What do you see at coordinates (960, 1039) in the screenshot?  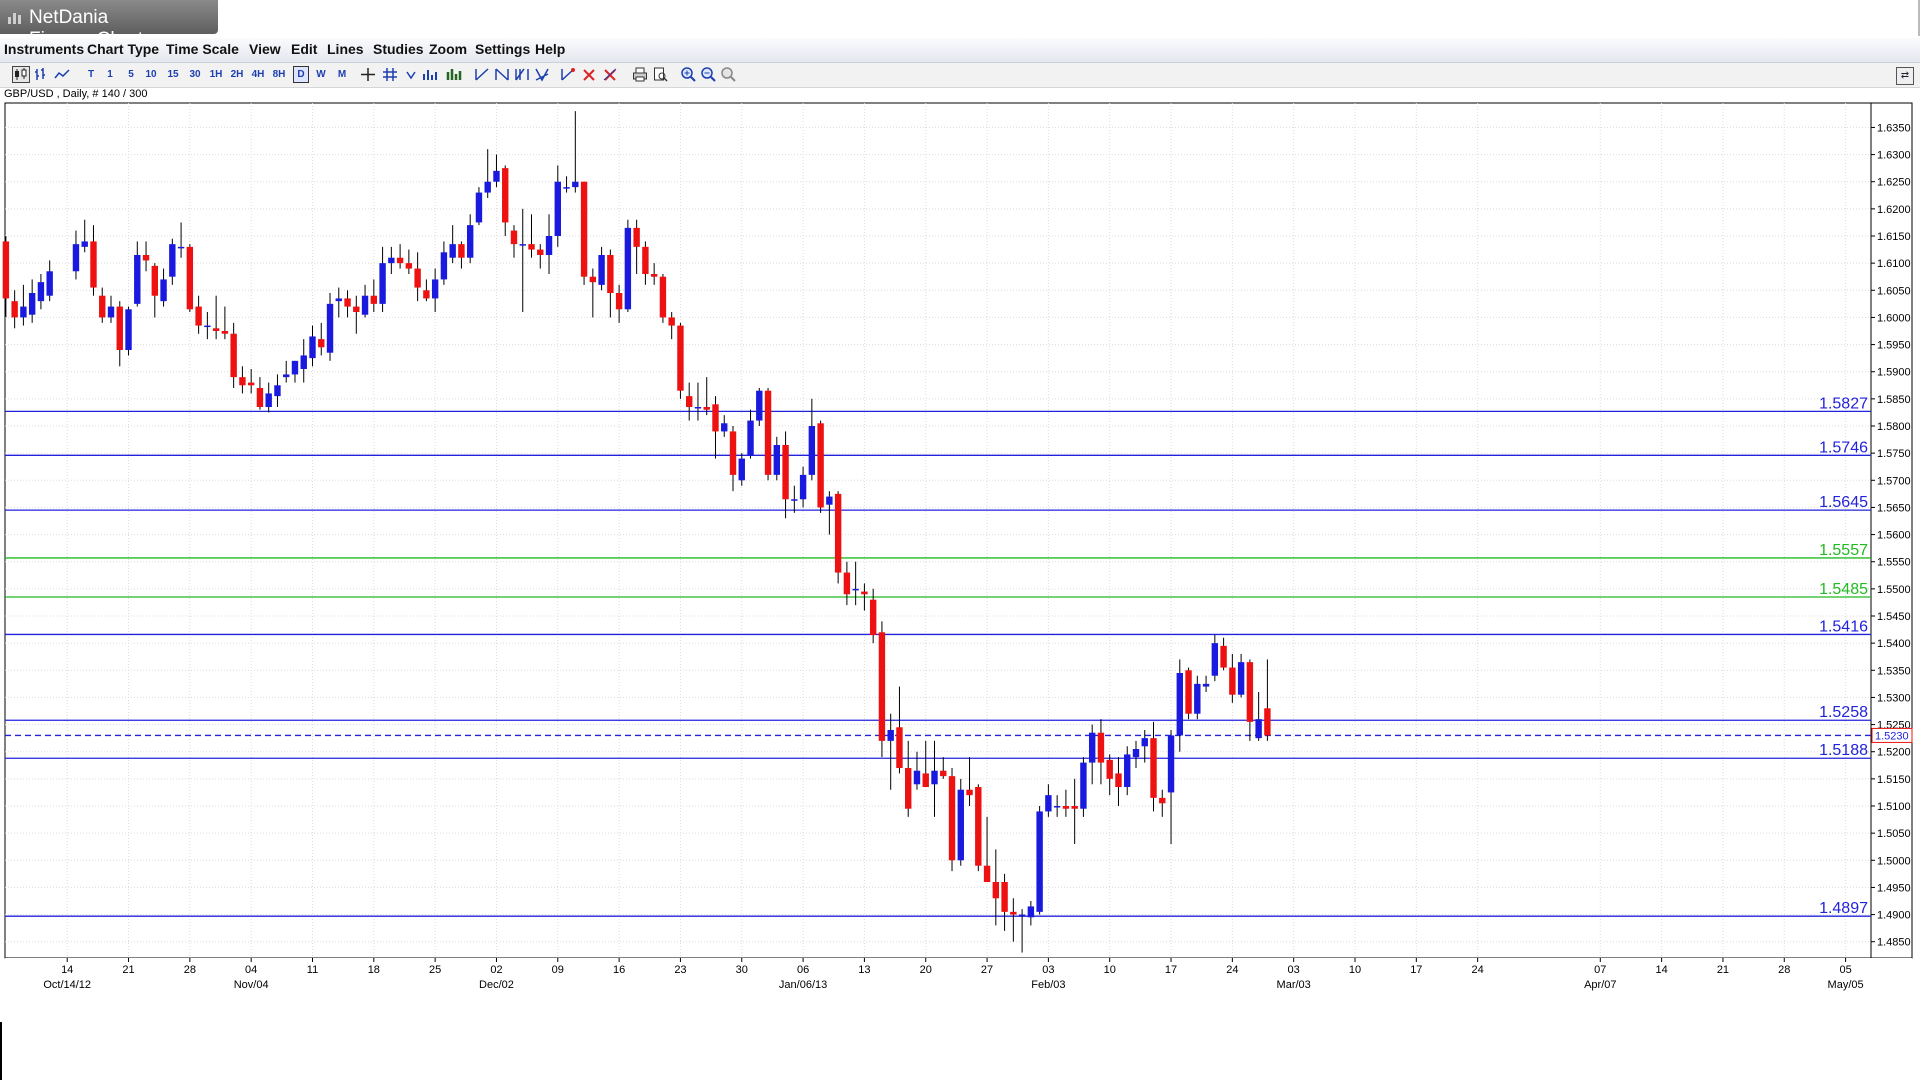 I see `status-area` at bounding box center [960, 1039].